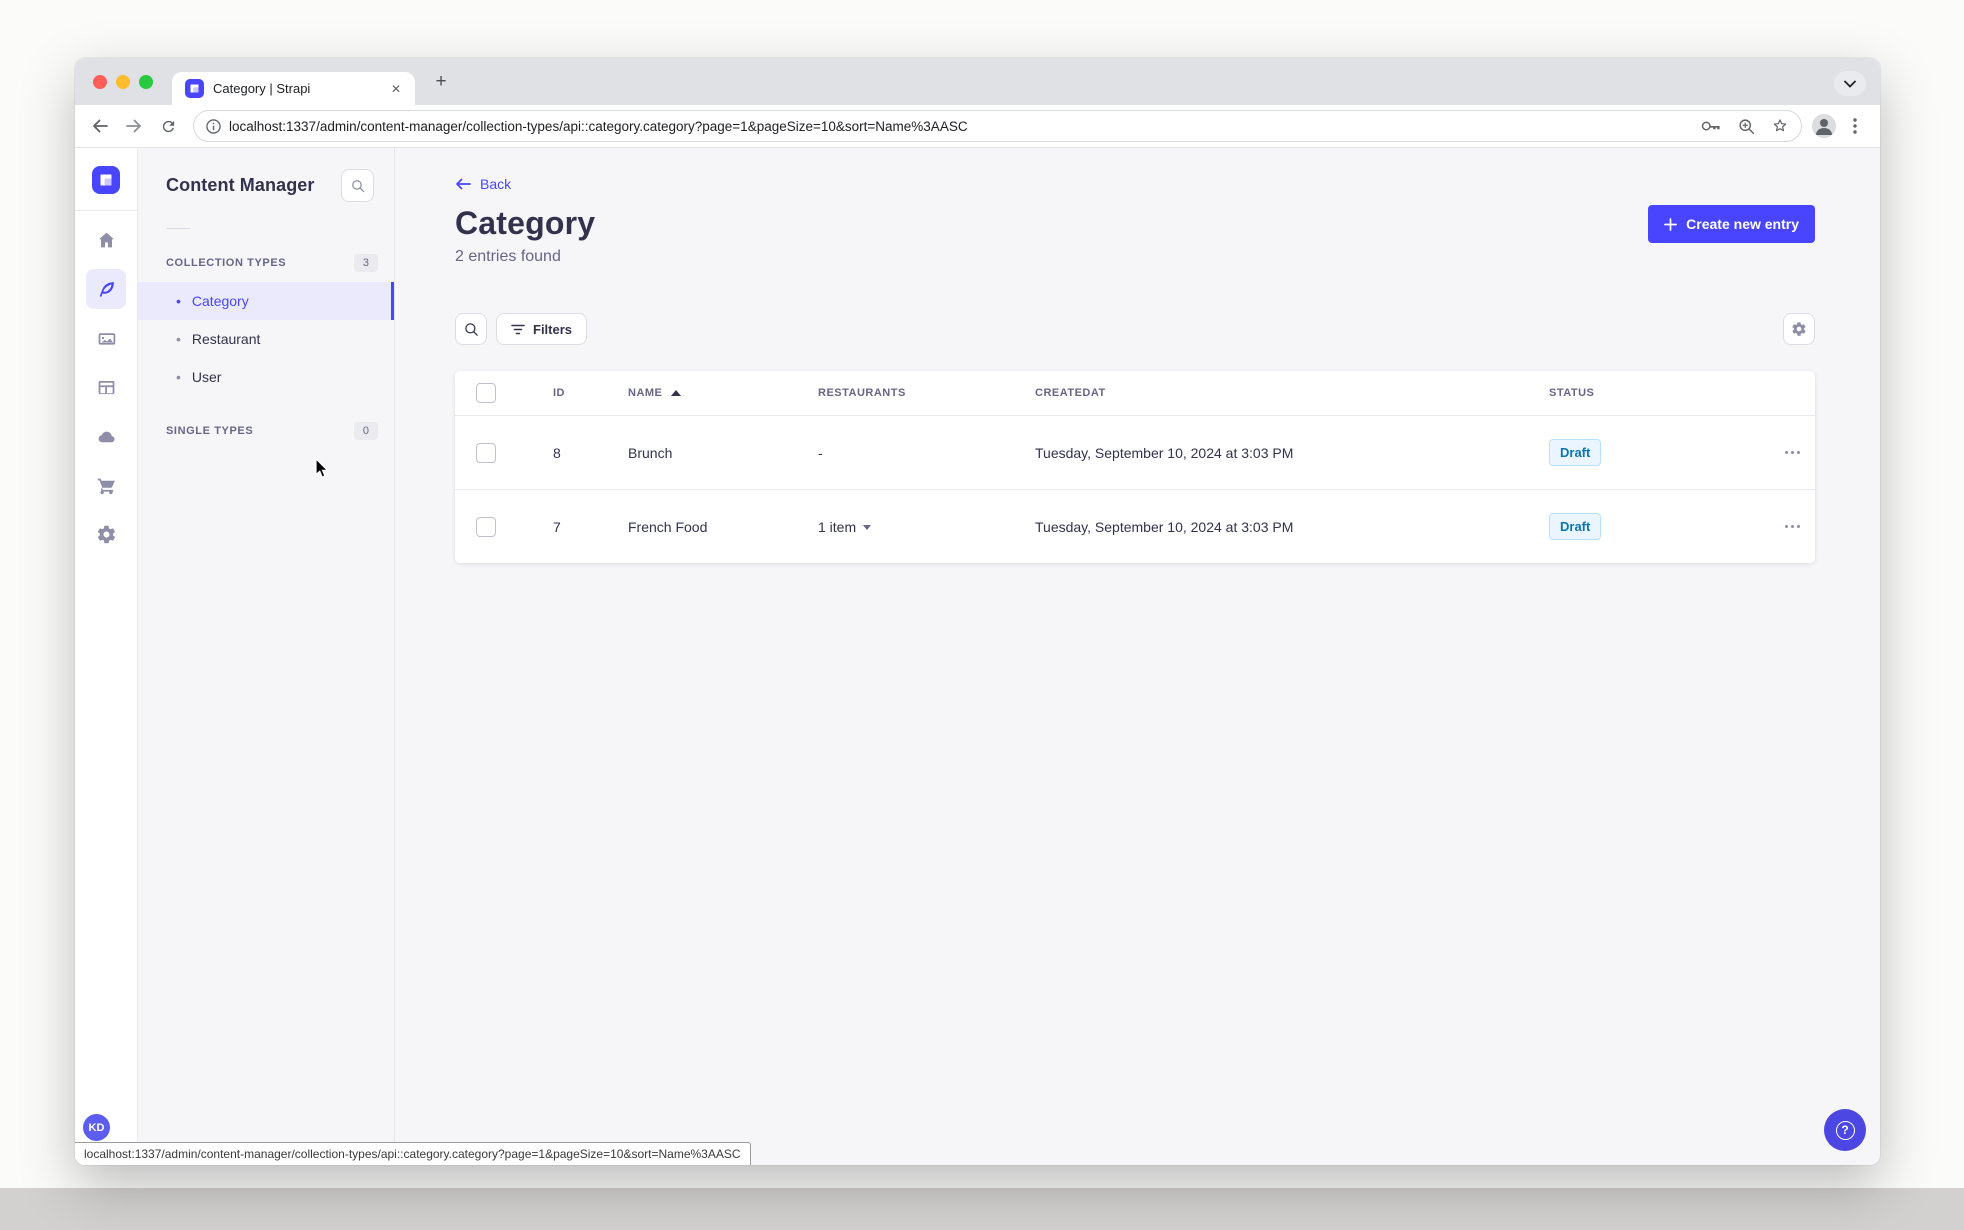  I want to click on sidebar-item-user: • User, so click(199, 377).